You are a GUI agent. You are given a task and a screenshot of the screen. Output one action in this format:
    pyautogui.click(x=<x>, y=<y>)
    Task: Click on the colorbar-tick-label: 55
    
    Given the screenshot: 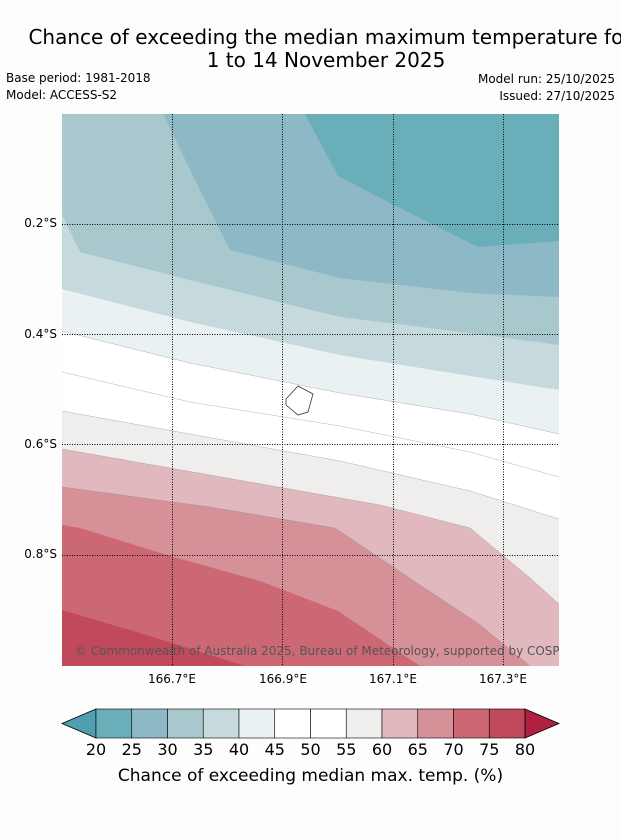 What is the action you would take?
    pyautogui.click(x=346, y=749)
    